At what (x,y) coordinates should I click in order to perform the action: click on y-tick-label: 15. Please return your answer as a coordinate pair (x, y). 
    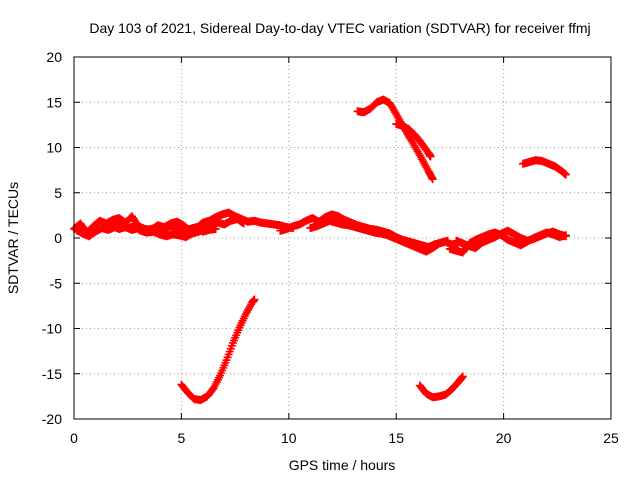
    Looking at the image, I should click on (54, 102).